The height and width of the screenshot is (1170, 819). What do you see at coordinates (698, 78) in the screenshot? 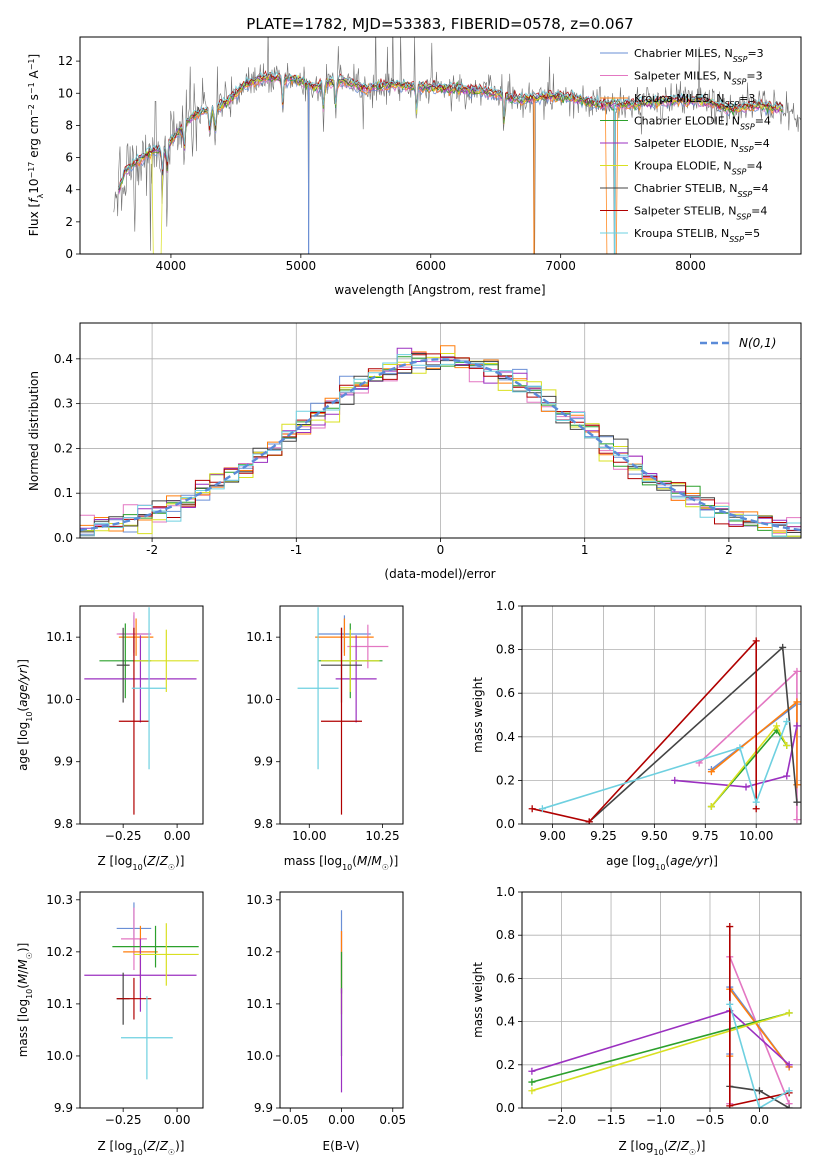
I see `legend-entry: Salpeter MILES, NSSP=3` at bounding box center [698, 78].